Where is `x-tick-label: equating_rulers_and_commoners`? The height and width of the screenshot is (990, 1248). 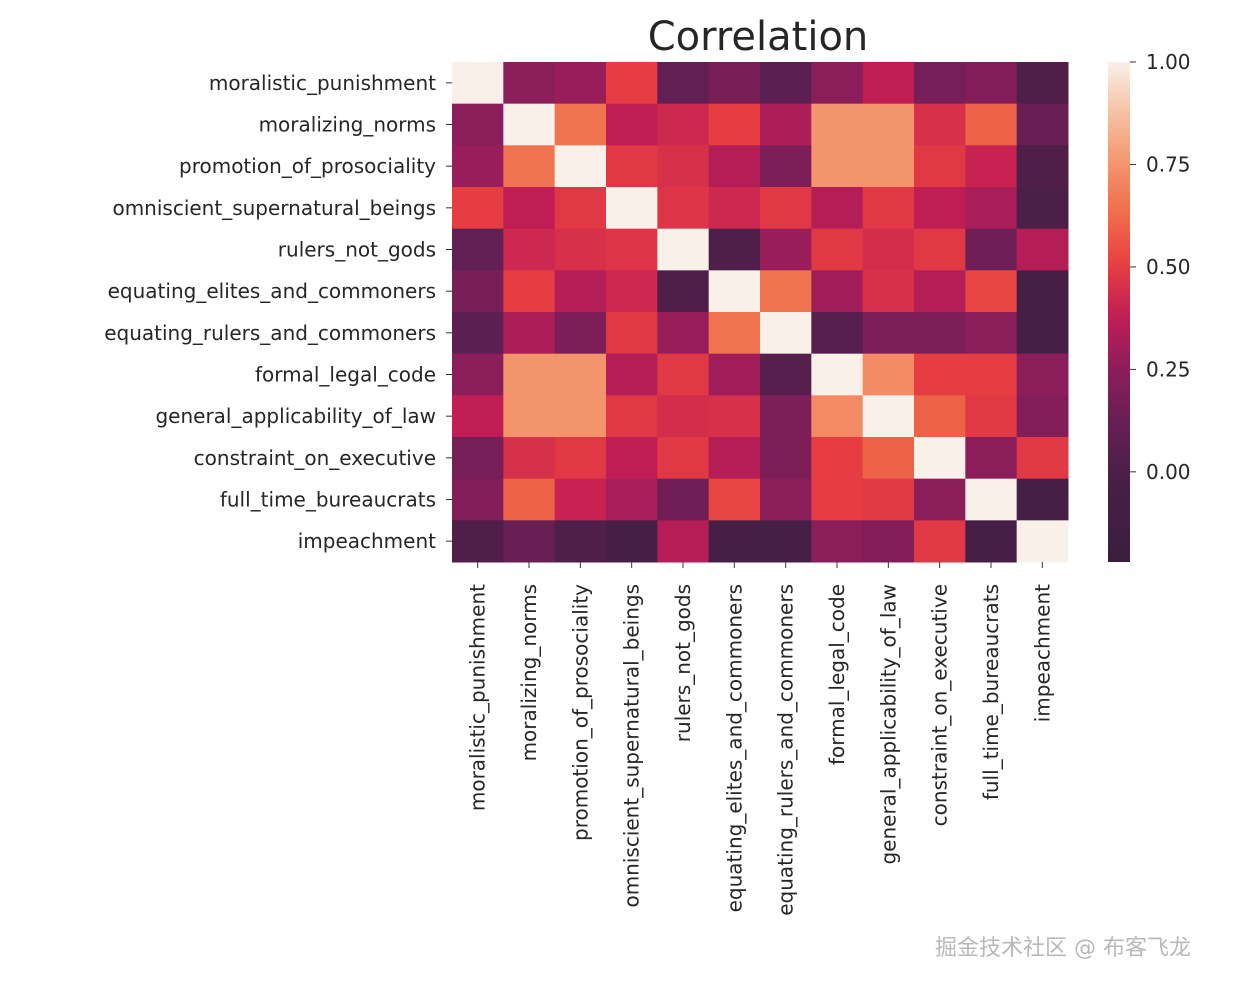
x-tick-label: equating_rulers_and_commoners is located at coordinates (786, 750).